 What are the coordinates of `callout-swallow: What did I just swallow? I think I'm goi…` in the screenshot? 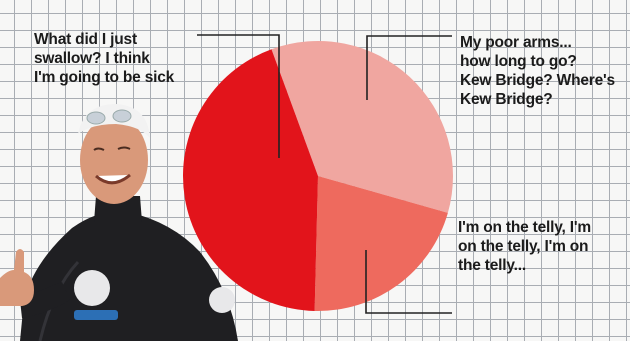 It's located at (104, 58).